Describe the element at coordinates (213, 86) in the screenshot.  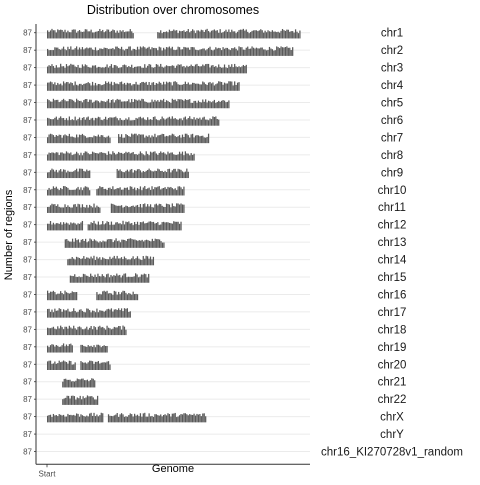
I see `panel-chr4: 87 chr4` at that location.